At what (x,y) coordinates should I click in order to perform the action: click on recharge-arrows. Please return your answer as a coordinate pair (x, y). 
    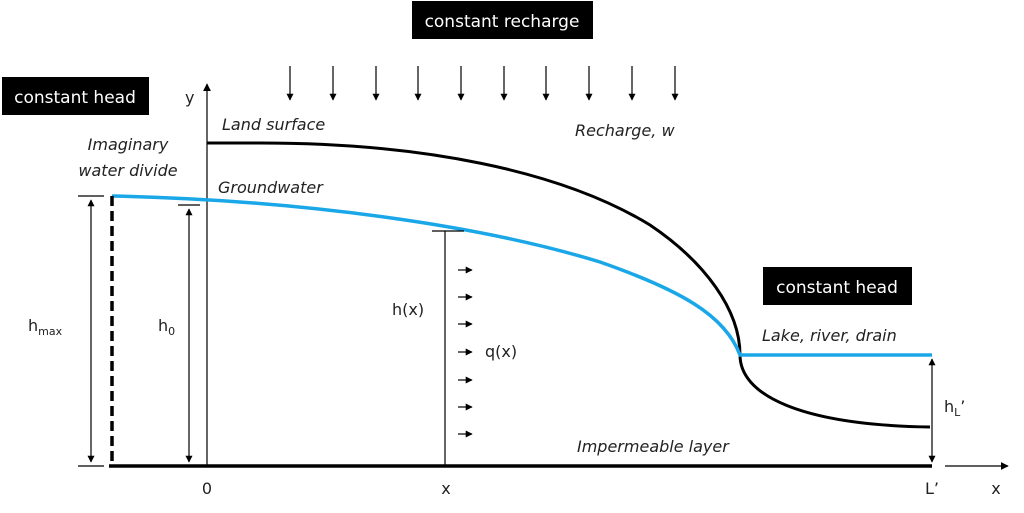
    Looking at the image, I should click on (482, 83).